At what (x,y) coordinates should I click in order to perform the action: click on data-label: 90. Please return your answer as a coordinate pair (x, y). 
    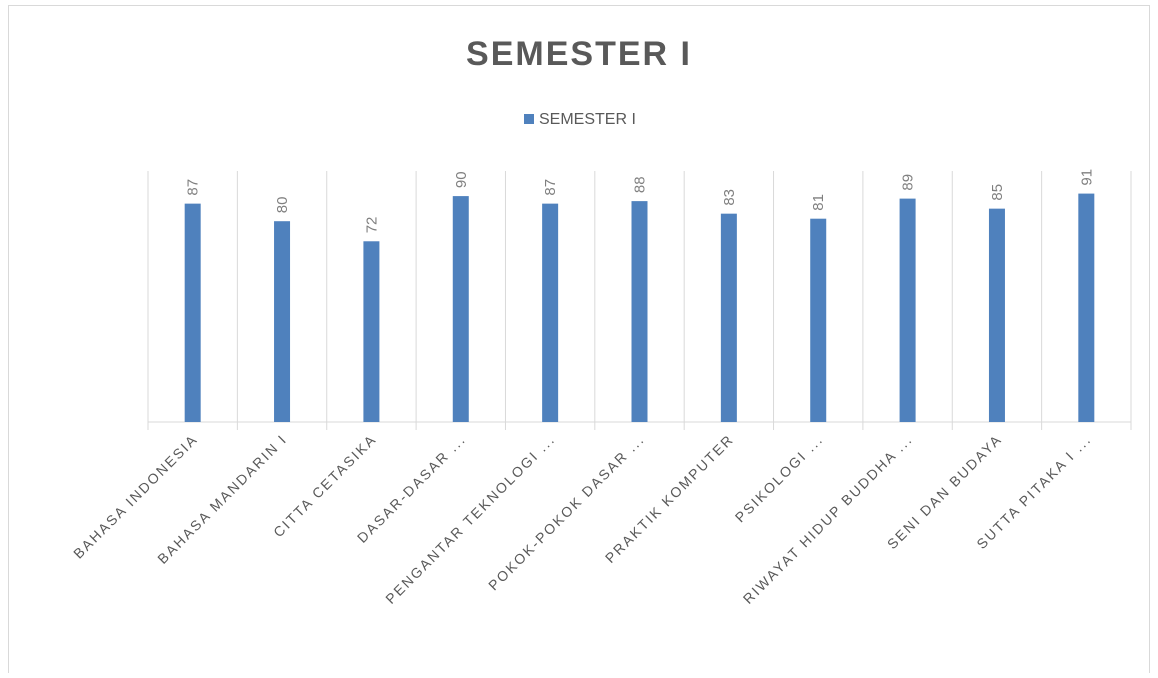
    Looking at the image, I should click on (461, 179).